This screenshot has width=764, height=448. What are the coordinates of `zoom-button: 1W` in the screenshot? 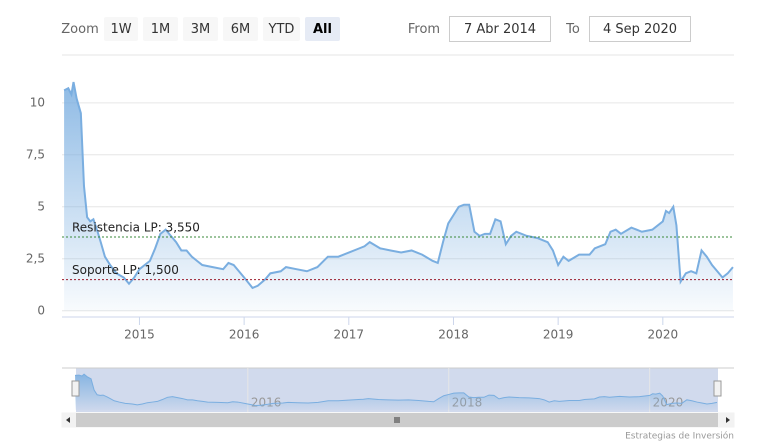 It's located at (121, 29).